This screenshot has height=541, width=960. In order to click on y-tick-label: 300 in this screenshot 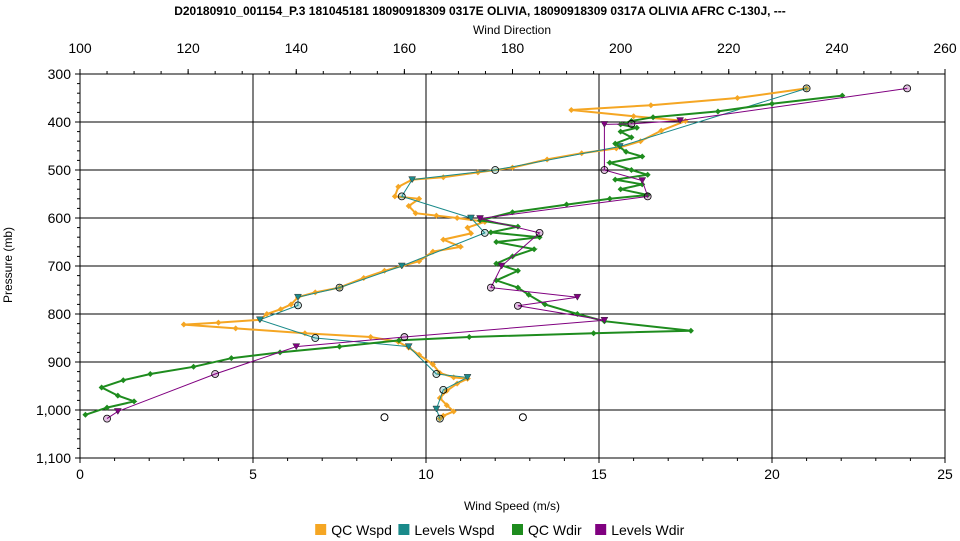, I will do `click(60, 74)`.